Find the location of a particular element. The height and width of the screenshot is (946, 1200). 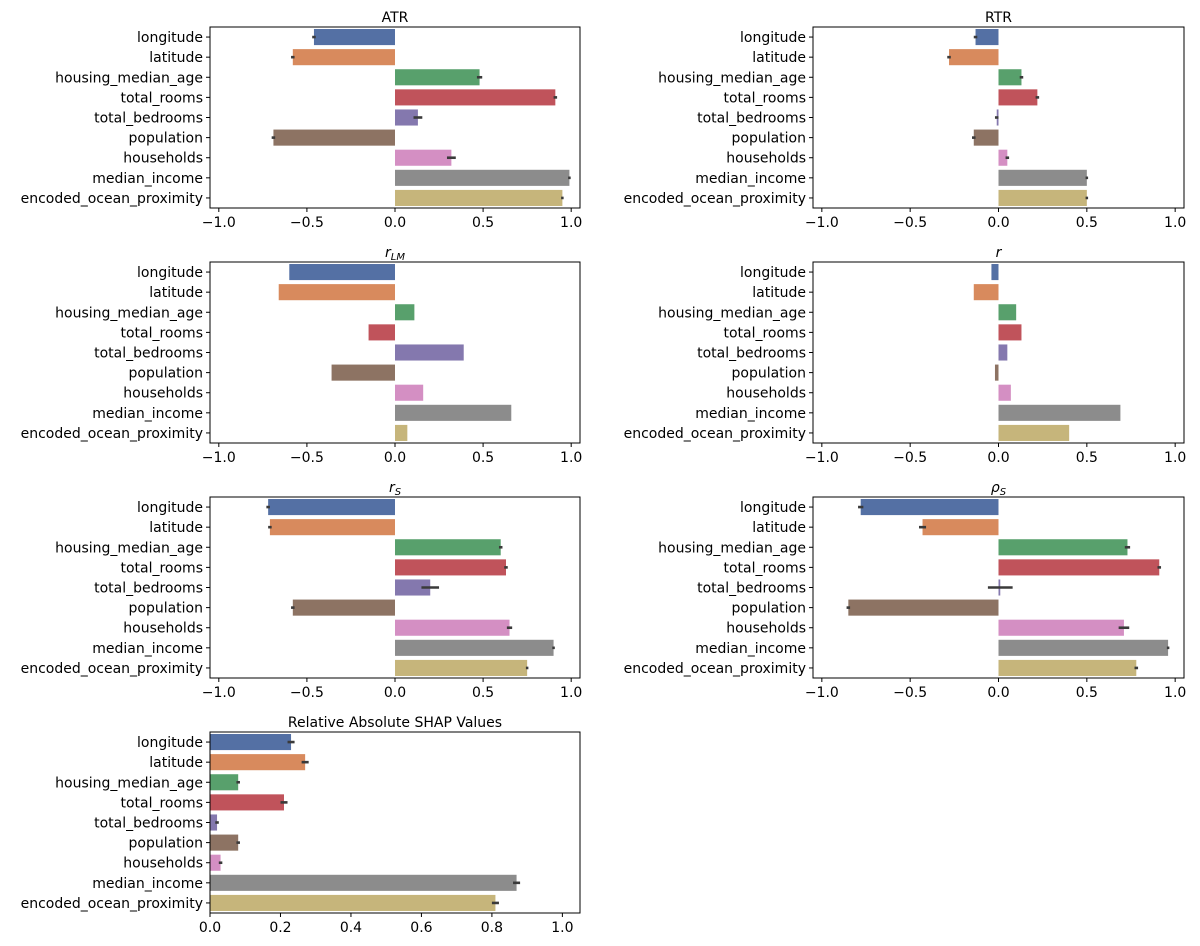

chart-title: r is located at coordinates (999, 253).